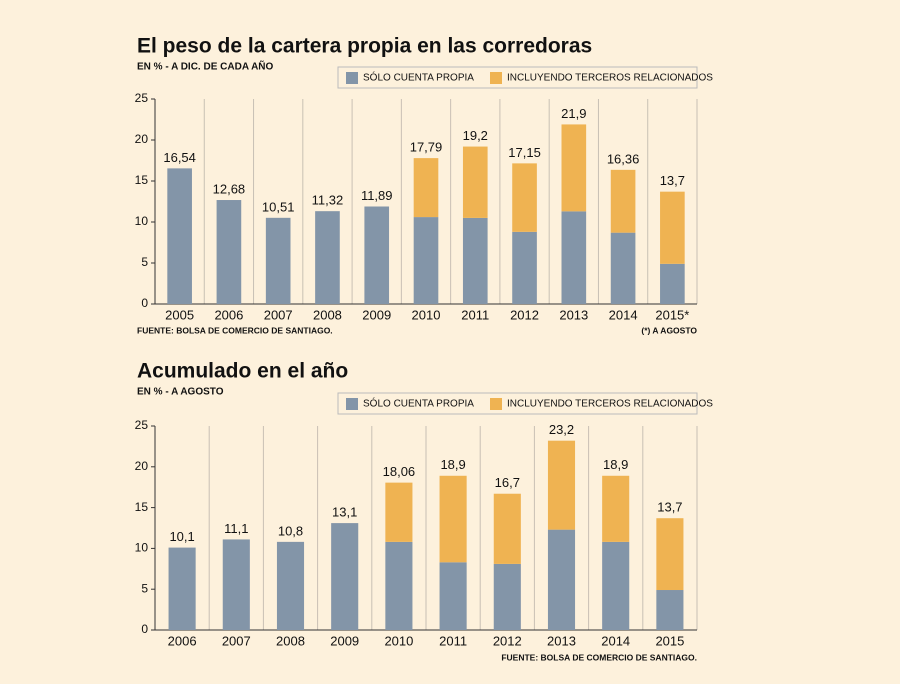 Image resolution: width=900 pixels, height=684 pixels. What do you see at coordinates (507, 640) in the screenshot?
I see `x-tick-label: 2012` at bounding box center [507, 640].